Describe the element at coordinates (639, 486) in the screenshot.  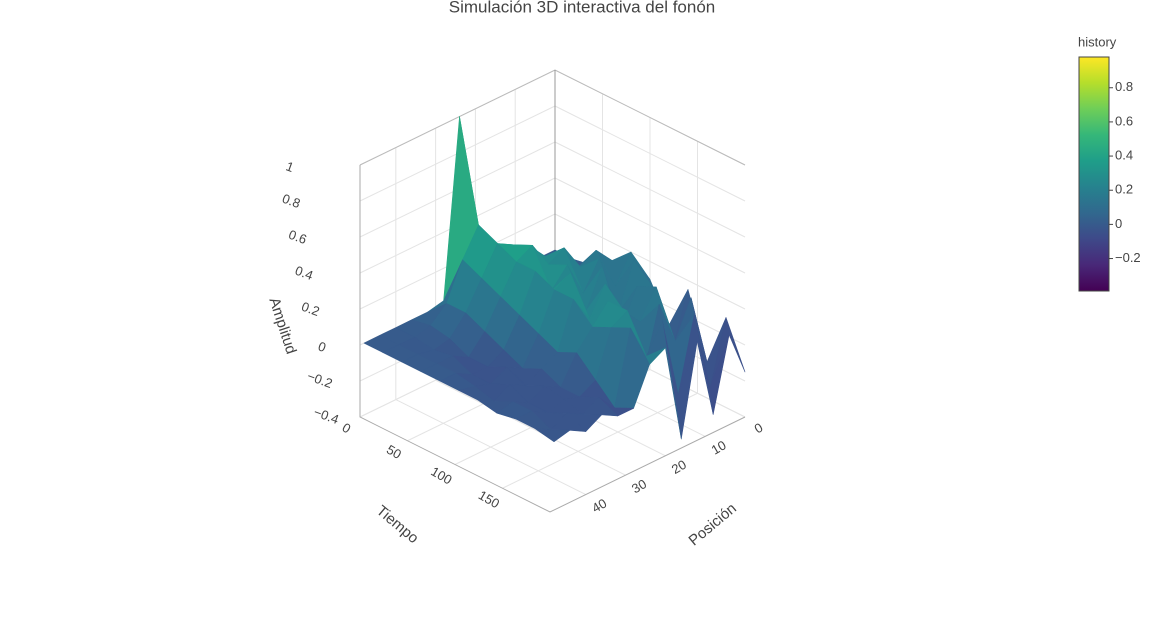
I see `x-tick-label: 30` at that location.